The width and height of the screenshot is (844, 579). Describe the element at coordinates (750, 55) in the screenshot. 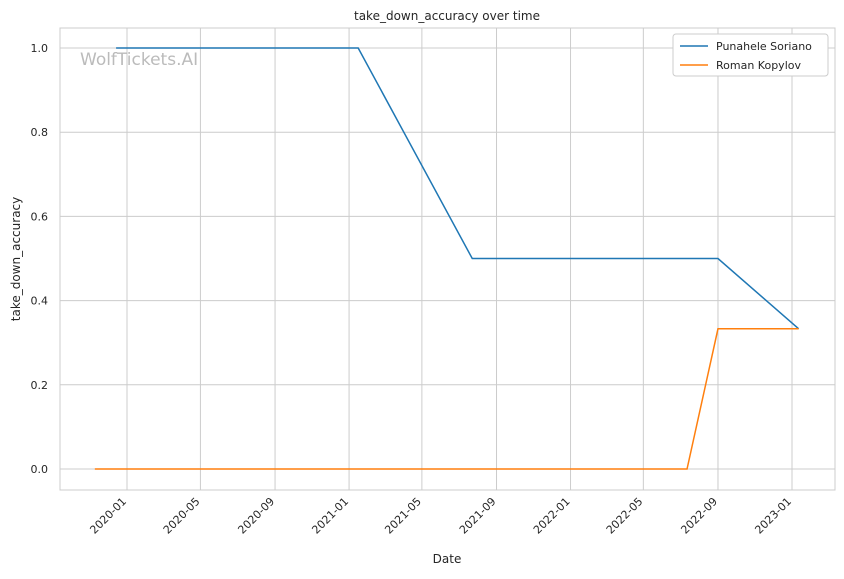

I see `legend: Punahele Soriano Roman Kopylov` at that location.